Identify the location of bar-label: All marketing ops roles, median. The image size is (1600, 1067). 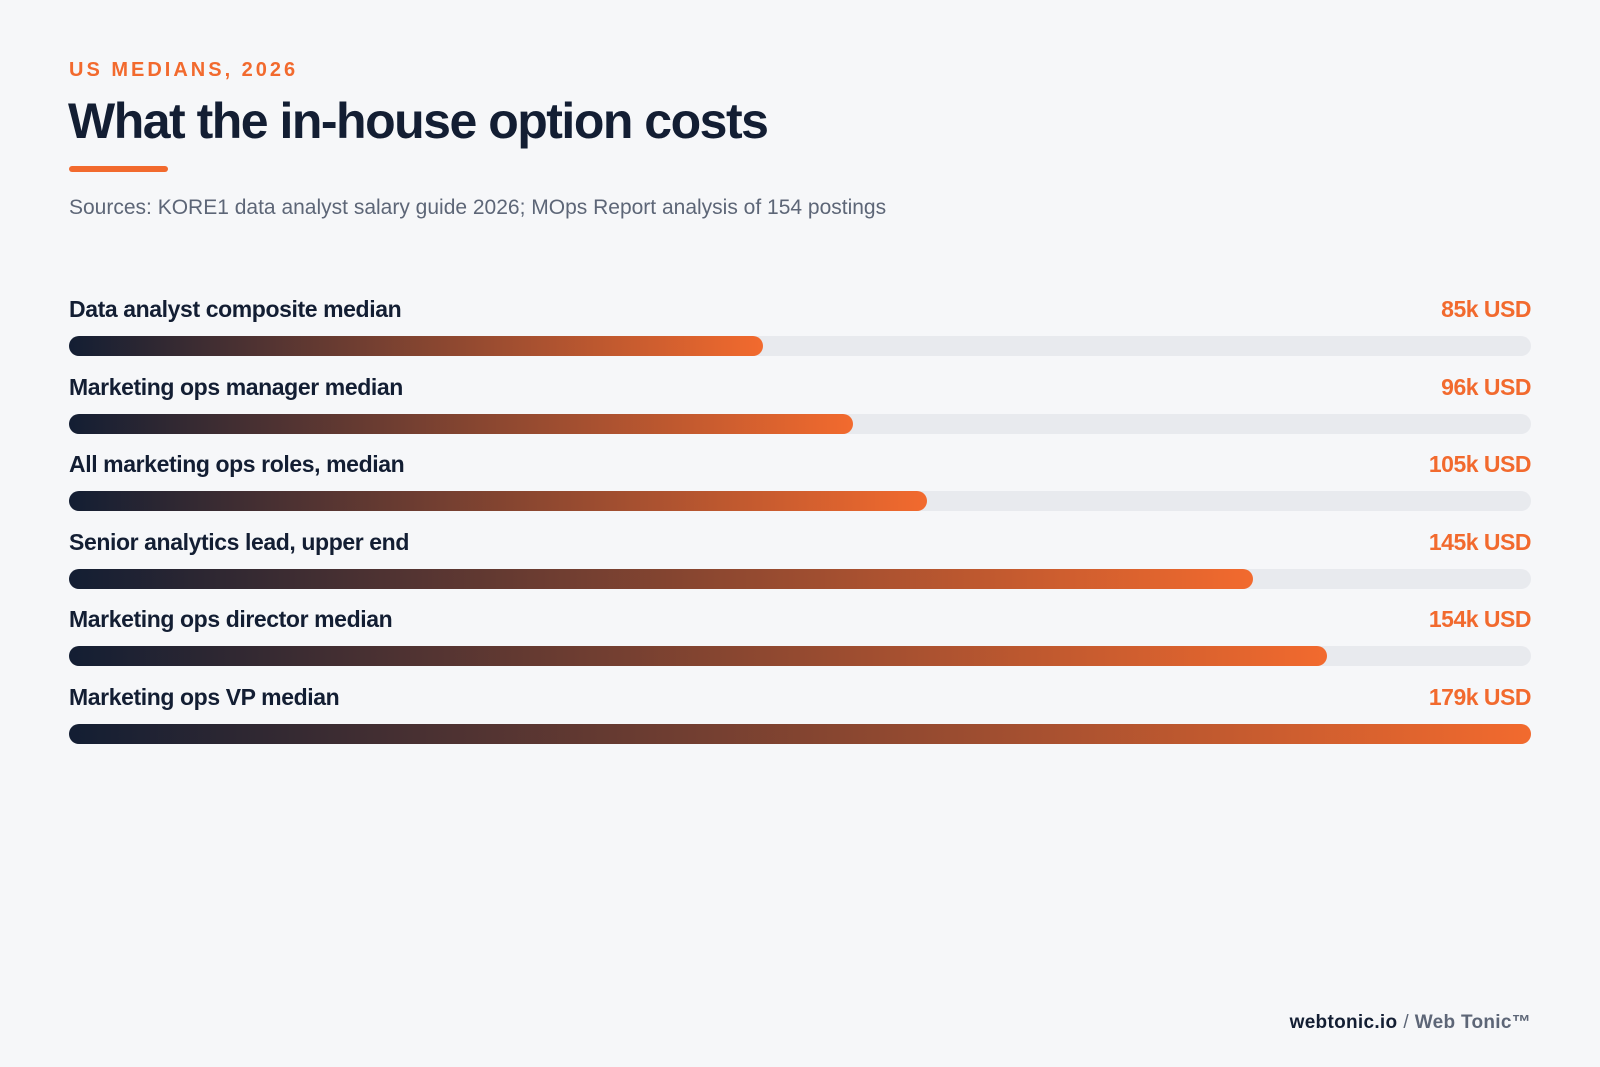
(237, 464).